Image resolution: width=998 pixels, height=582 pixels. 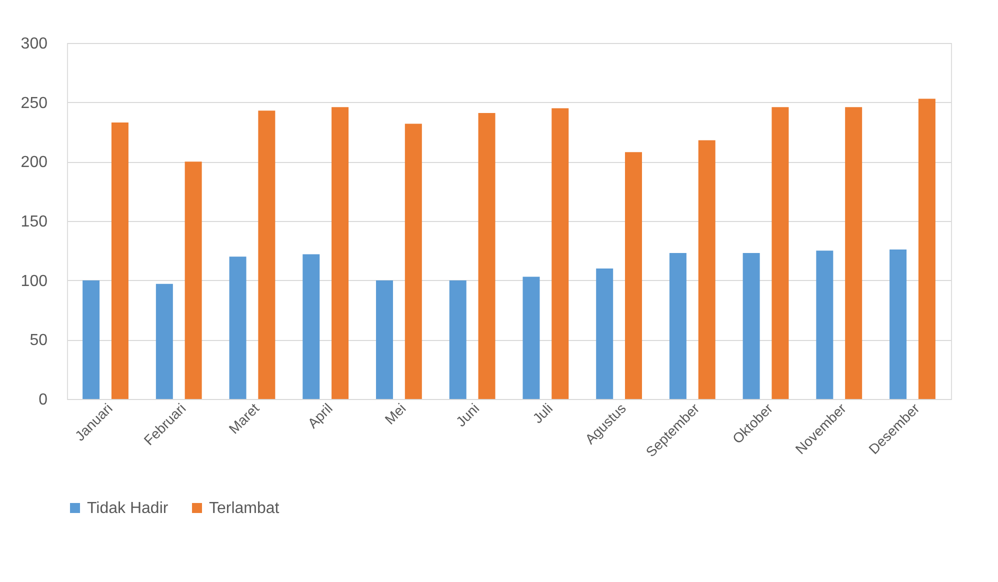 What do you see at coordinates (244, 508) in the screenshot?
I see `legend-label: Terlambat` at bounding box center [244, 508].